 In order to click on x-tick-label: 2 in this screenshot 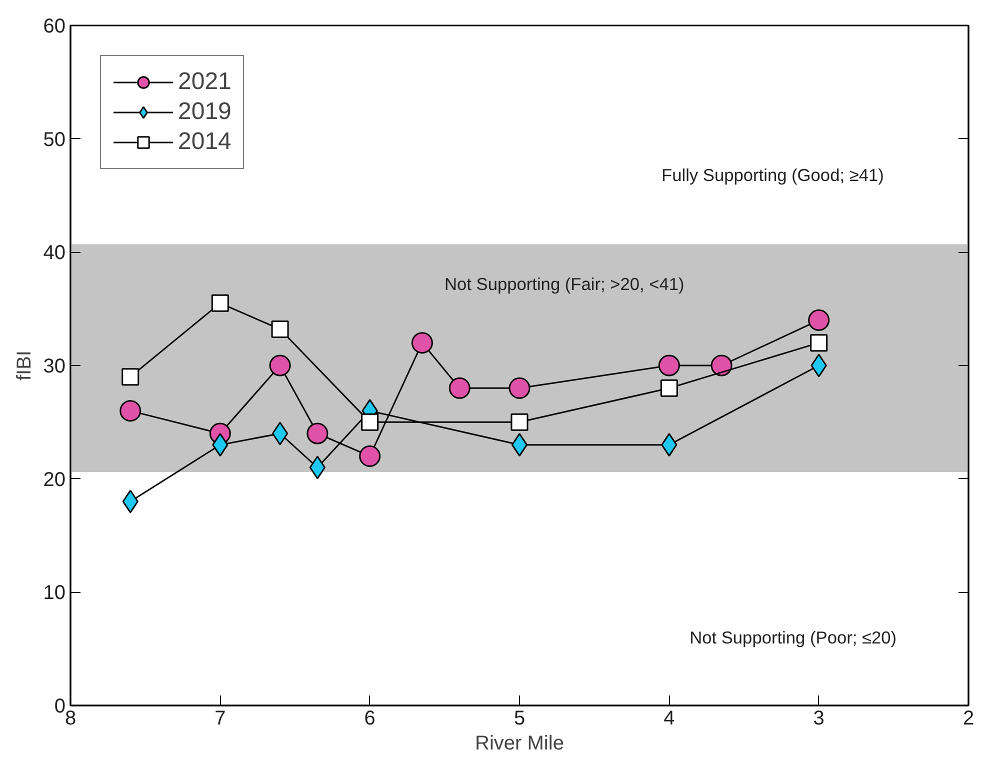, I will do `click(968, 719)`.